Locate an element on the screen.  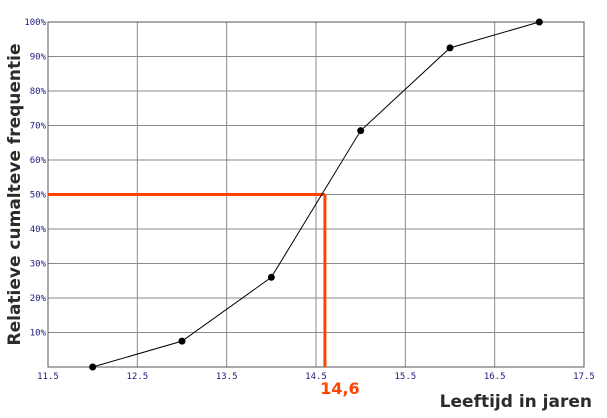
y-tick-label-9: 100% is located at coordinates (35, 23).